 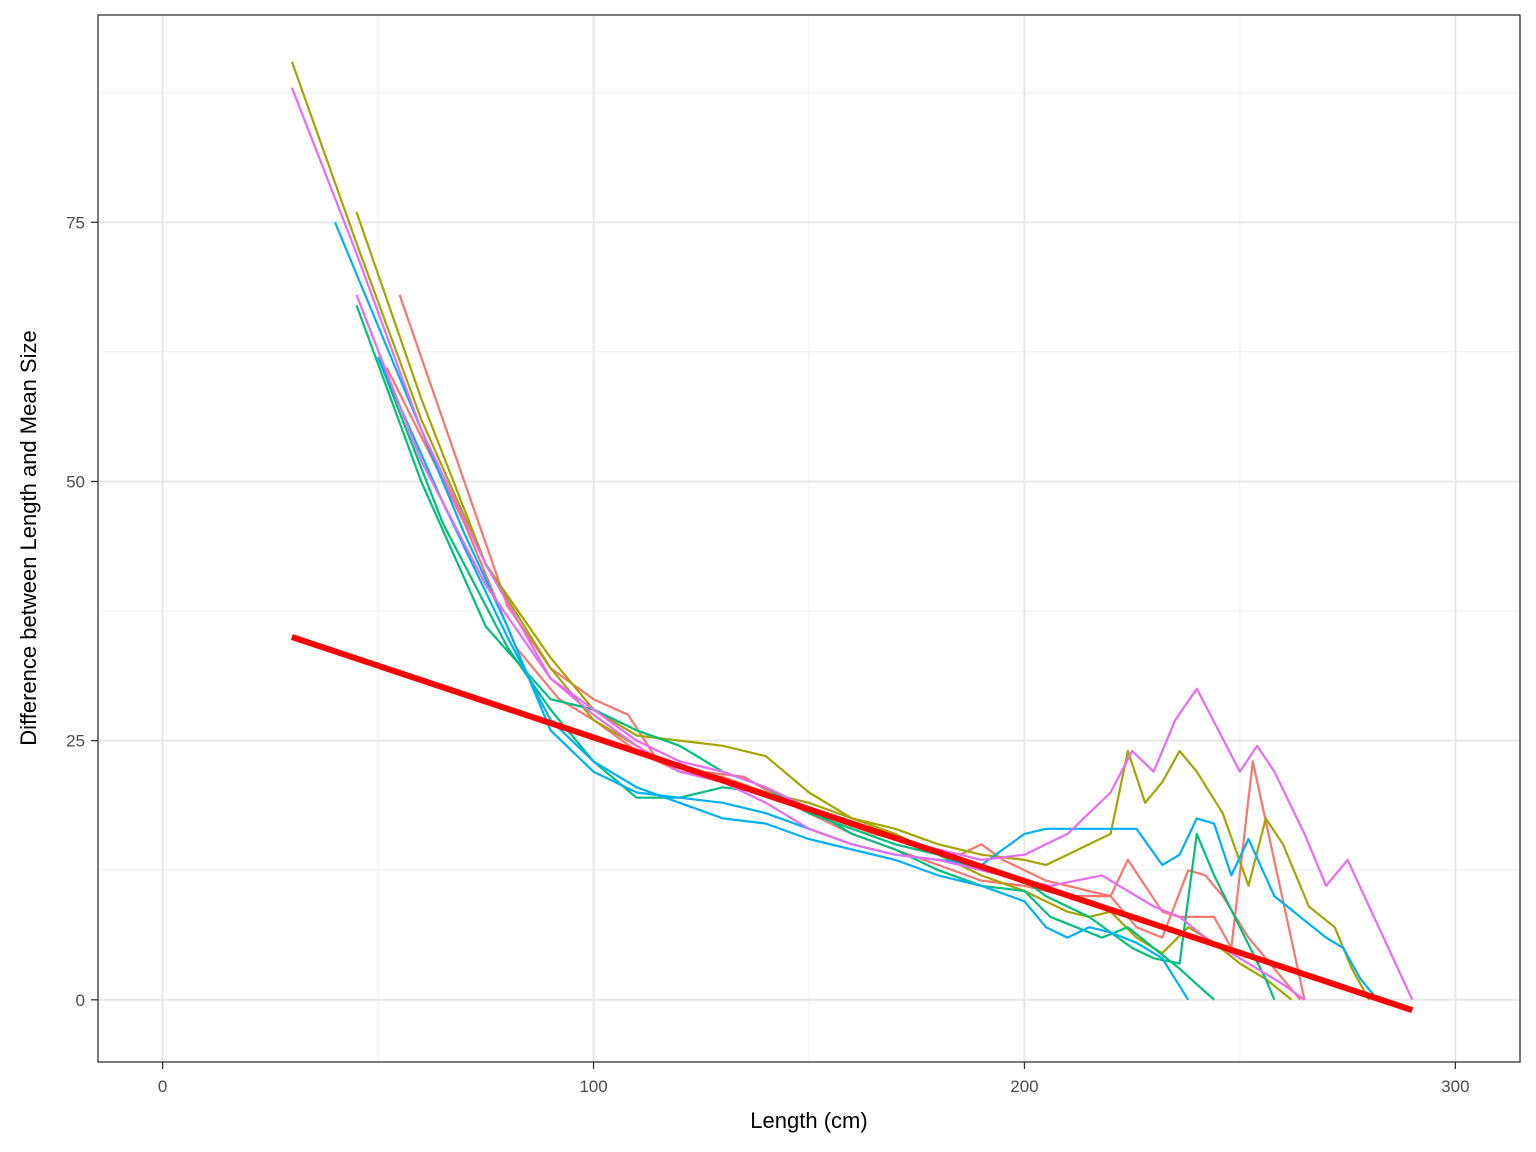 What do you see at coordinates (808, 1120) in the screenshot?
I see `x-axis-title: Length (cm)` at bounding box center [808, 1120].